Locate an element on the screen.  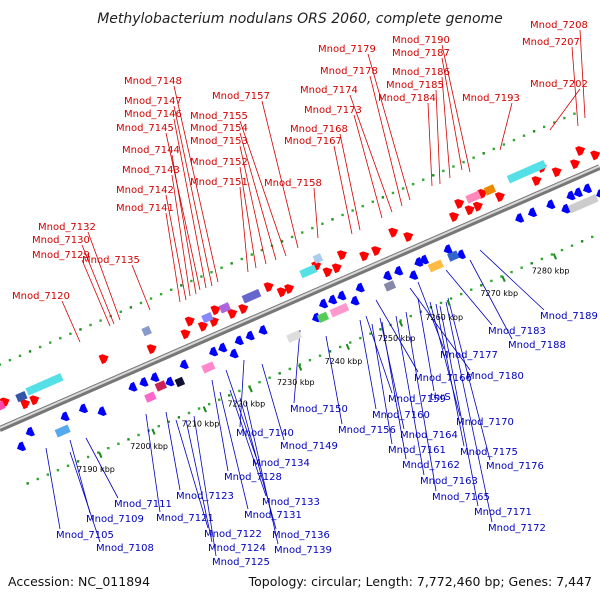
scale-tick-label: 7240 kbp is located at coordinates (344, 361).